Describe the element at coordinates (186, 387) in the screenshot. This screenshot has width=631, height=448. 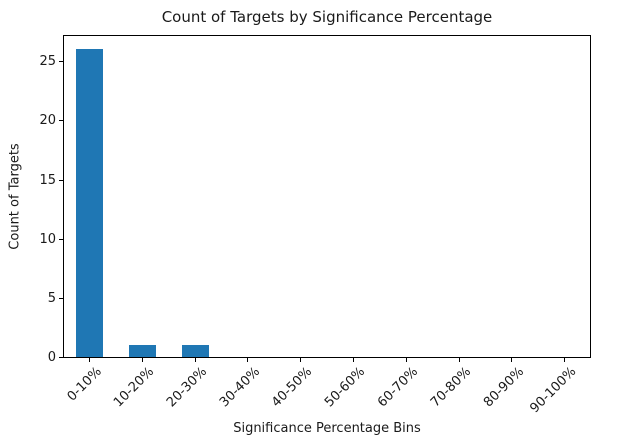
I see `x-tick-label: 20-30%` at that location.